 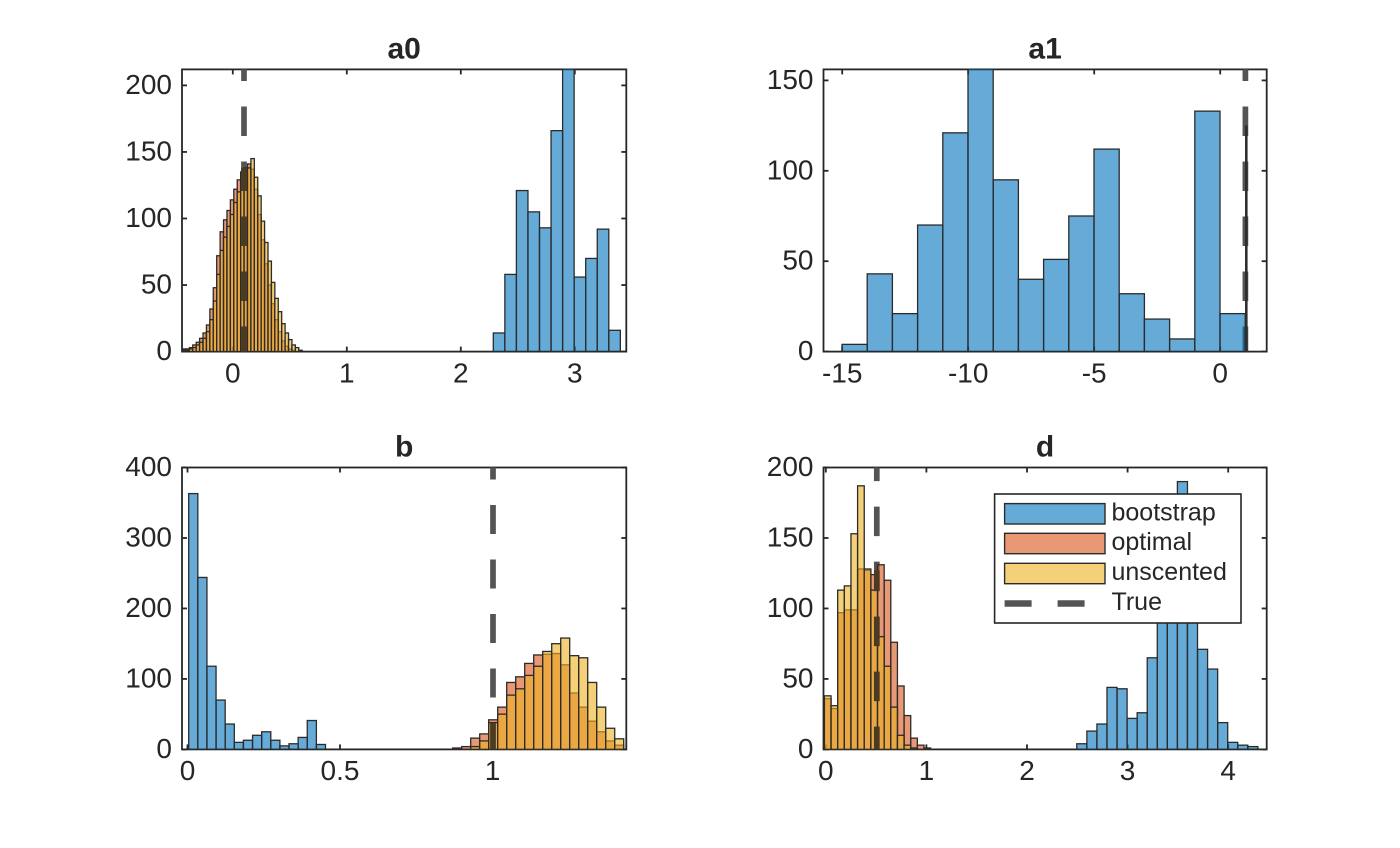 I want to click on svg-text: unscented, so click(x=1169, y=572).